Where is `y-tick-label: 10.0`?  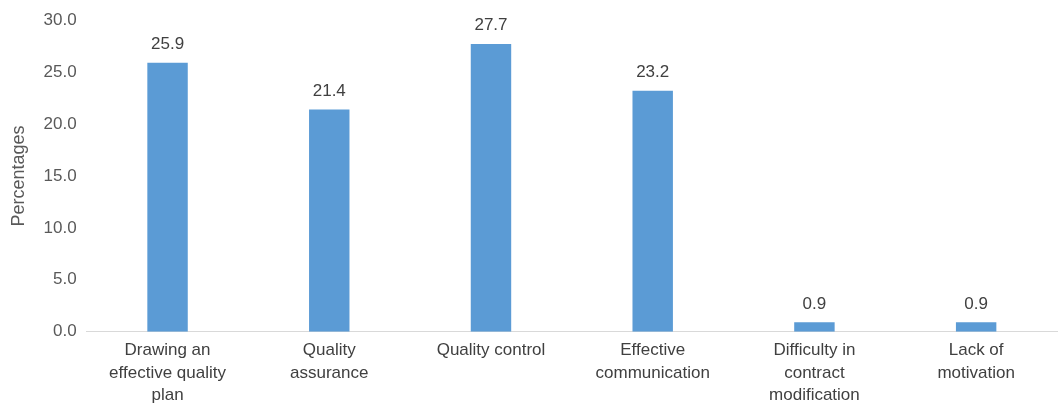
y-tick-label: 10.0 is located at coordinates (60, 227).